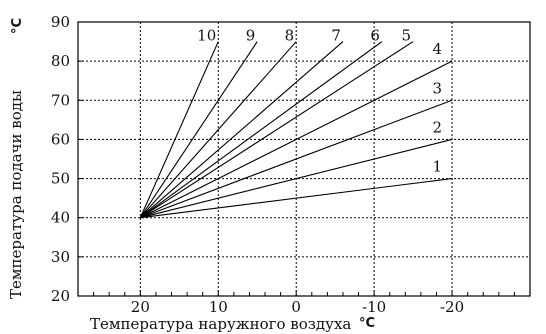 The height and width of the screenshot is (334, 546). What do you see at coordinates (438, 167) in the screenshot?
I see `curve-label-1: 1` at bounding box center [438, 167].